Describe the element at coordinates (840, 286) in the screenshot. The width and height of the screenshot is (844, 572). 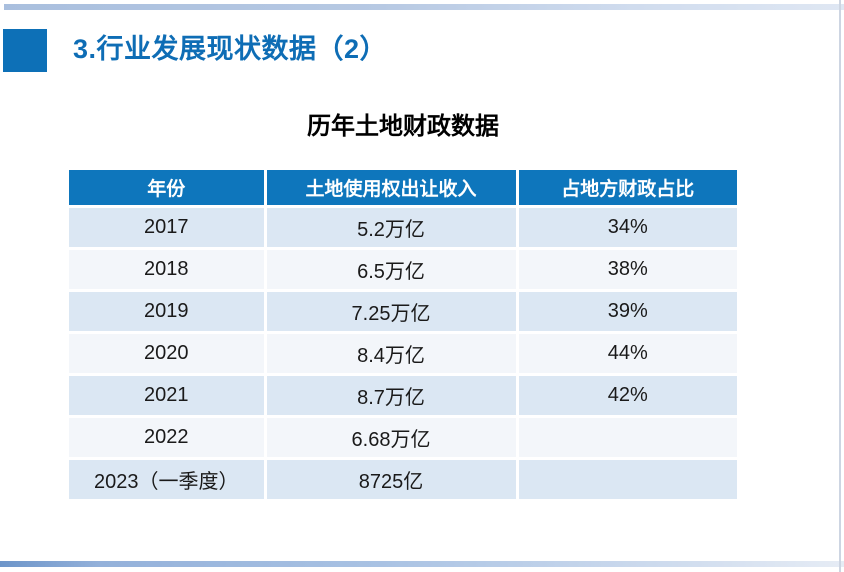
I see `slide-right-edge-line` at that location.